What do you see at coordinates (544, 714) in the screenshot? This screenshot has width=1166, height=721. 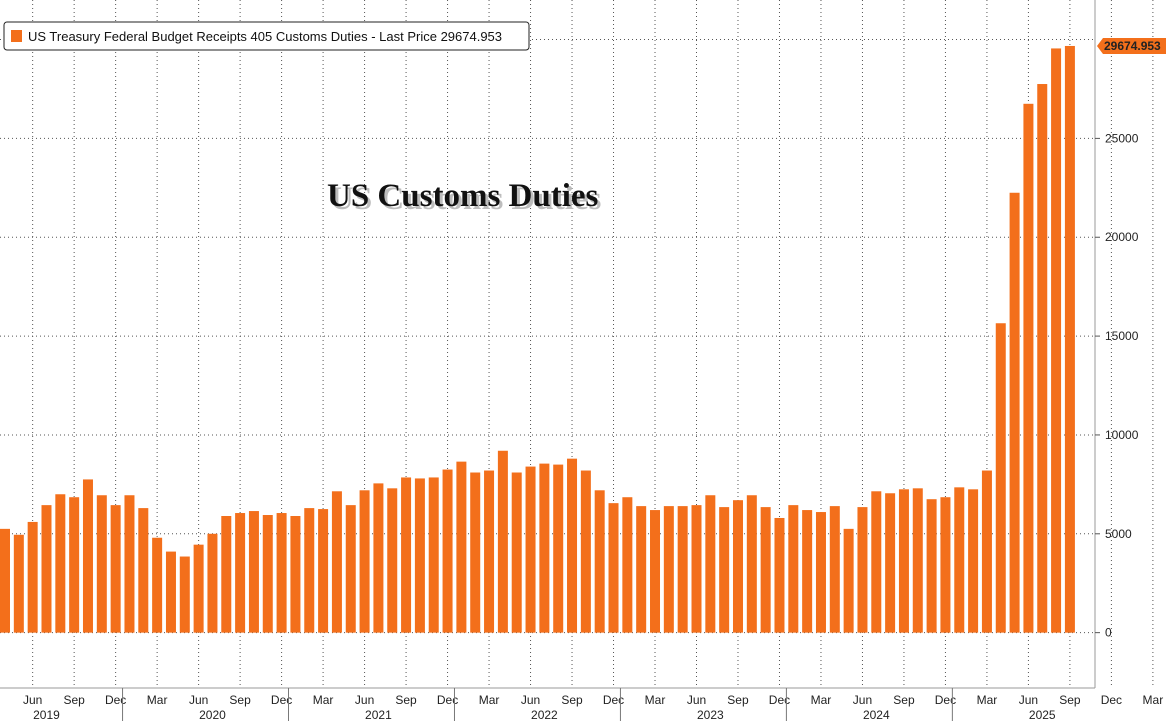 I see `year-label: 2022` at bounding box center [544, 714].